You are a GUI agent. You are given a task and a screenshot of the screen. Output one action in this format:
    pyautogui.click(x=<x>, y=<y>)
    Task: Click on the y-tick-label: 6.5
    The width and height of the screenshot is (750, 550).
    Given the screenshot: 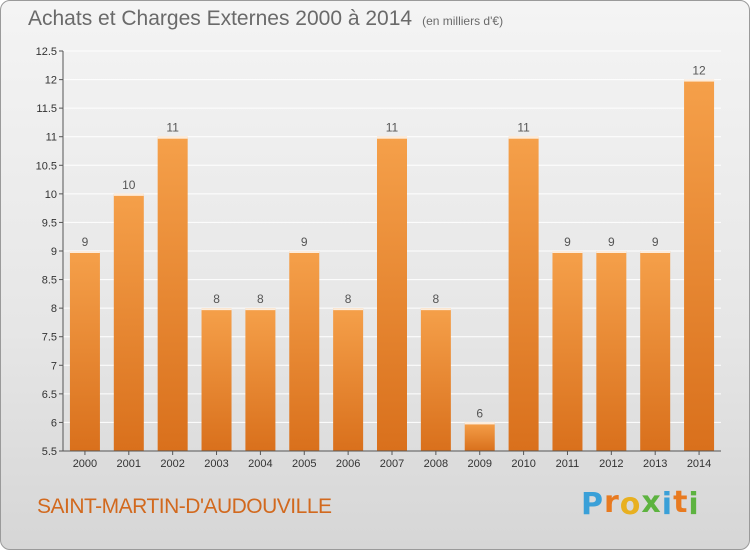 What is the action you would take?
    pyautogui.click(x=49, y=395)
    